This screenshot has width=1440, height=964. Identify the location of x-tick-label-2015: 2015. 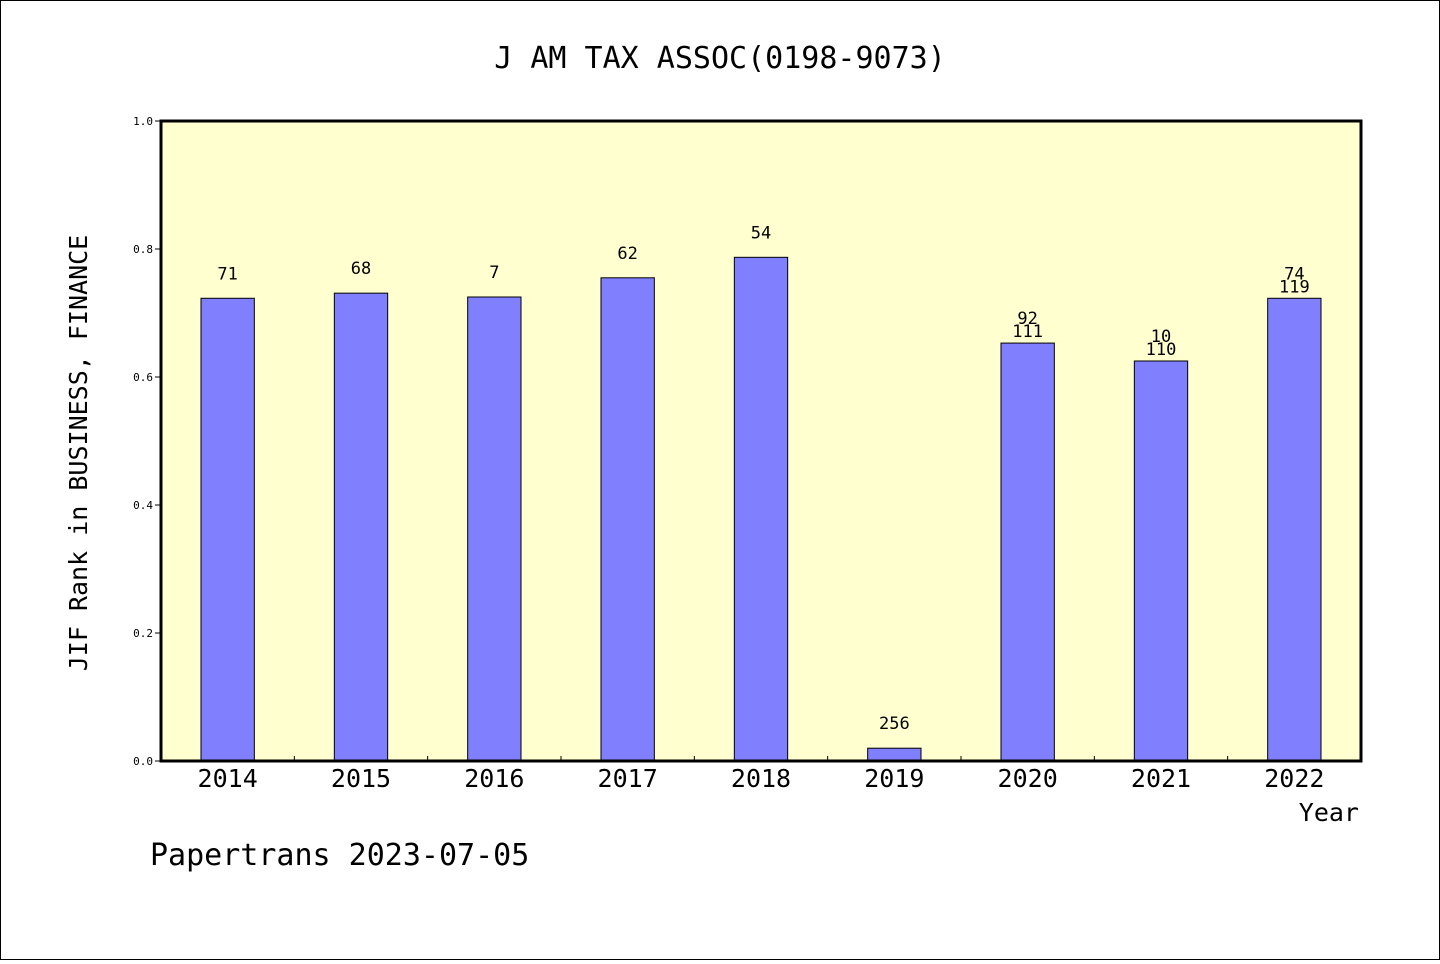
(361, 778).